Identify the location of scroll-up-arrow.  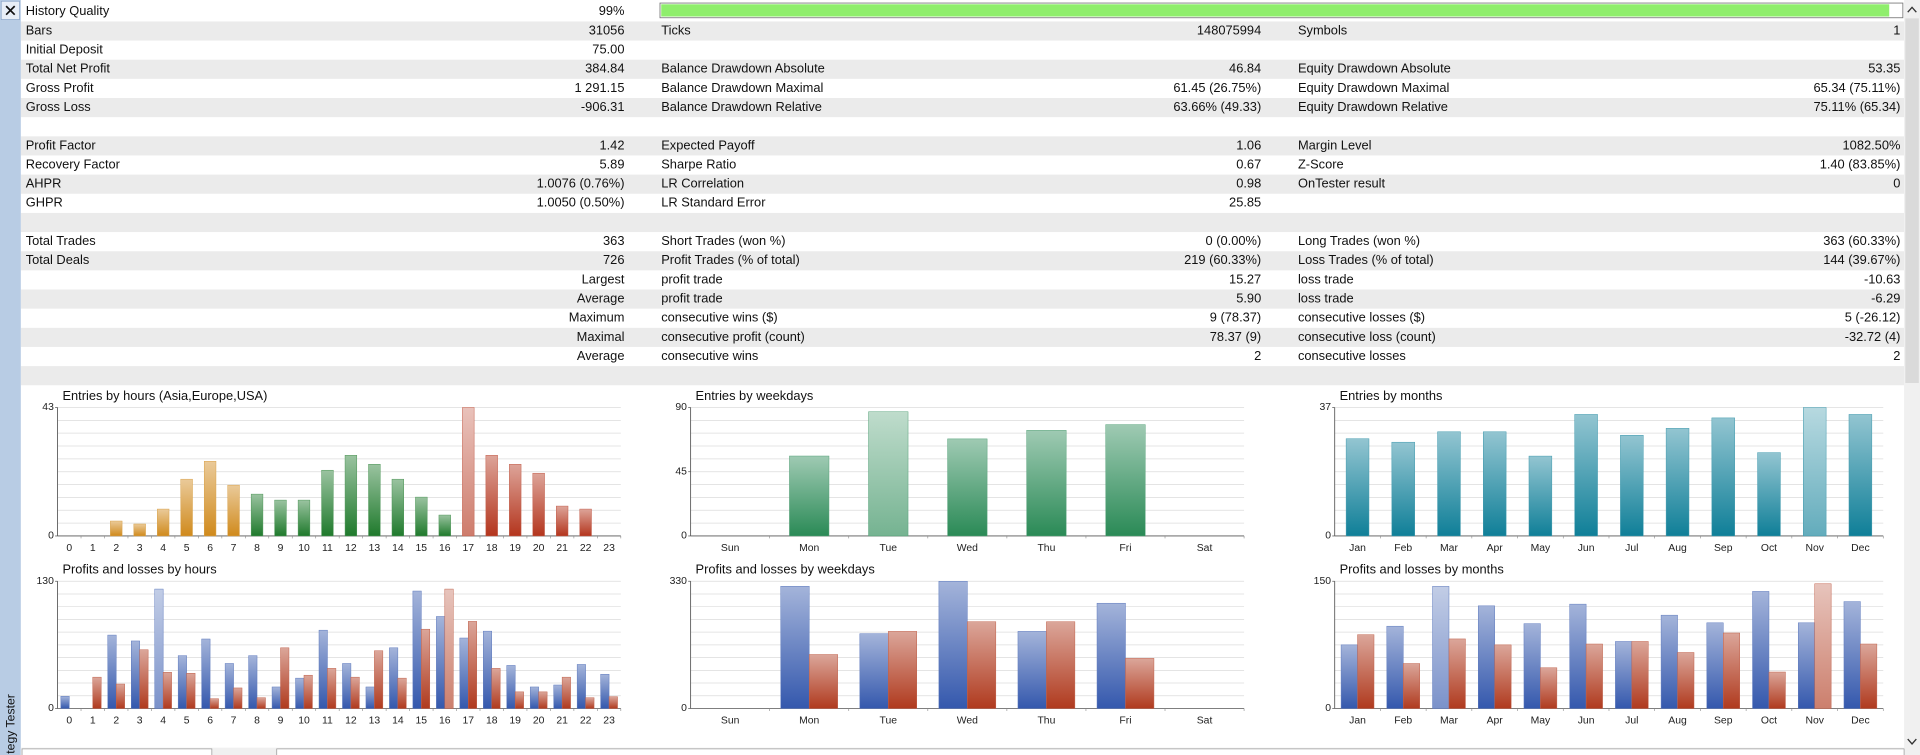
(1912, 9).